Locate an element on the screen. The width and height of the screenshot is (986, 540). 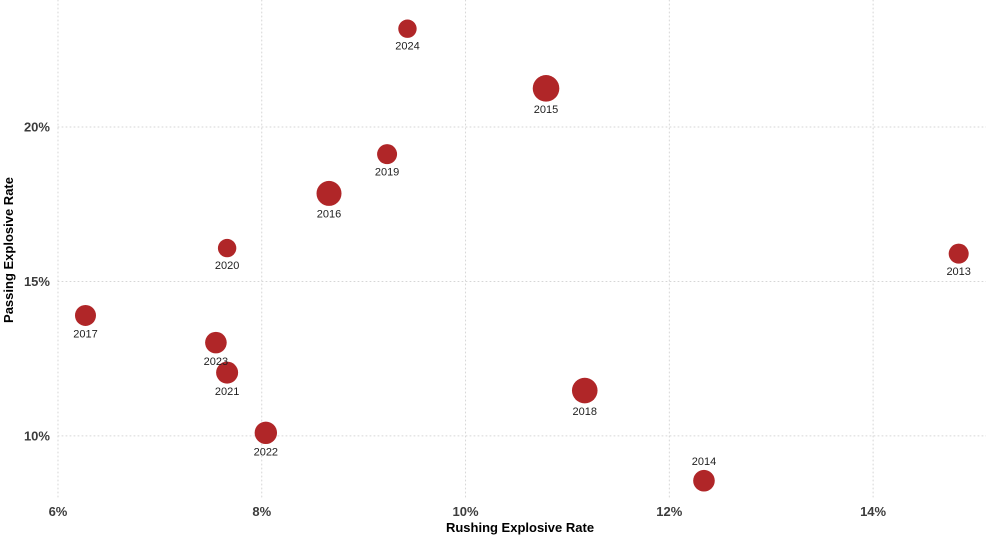
x-axis-title: Rushing Explosive Rate is located at coordinates (520, 527).